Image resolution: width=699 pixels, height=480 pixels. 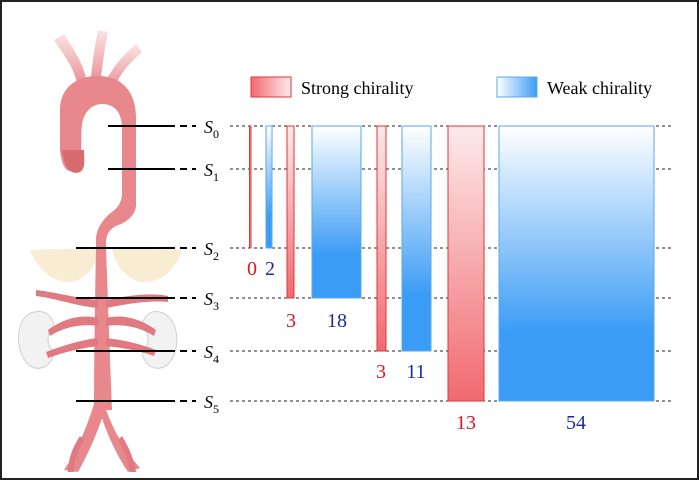 I want to click on iliac-branch-right, so click(x=127, y=454).